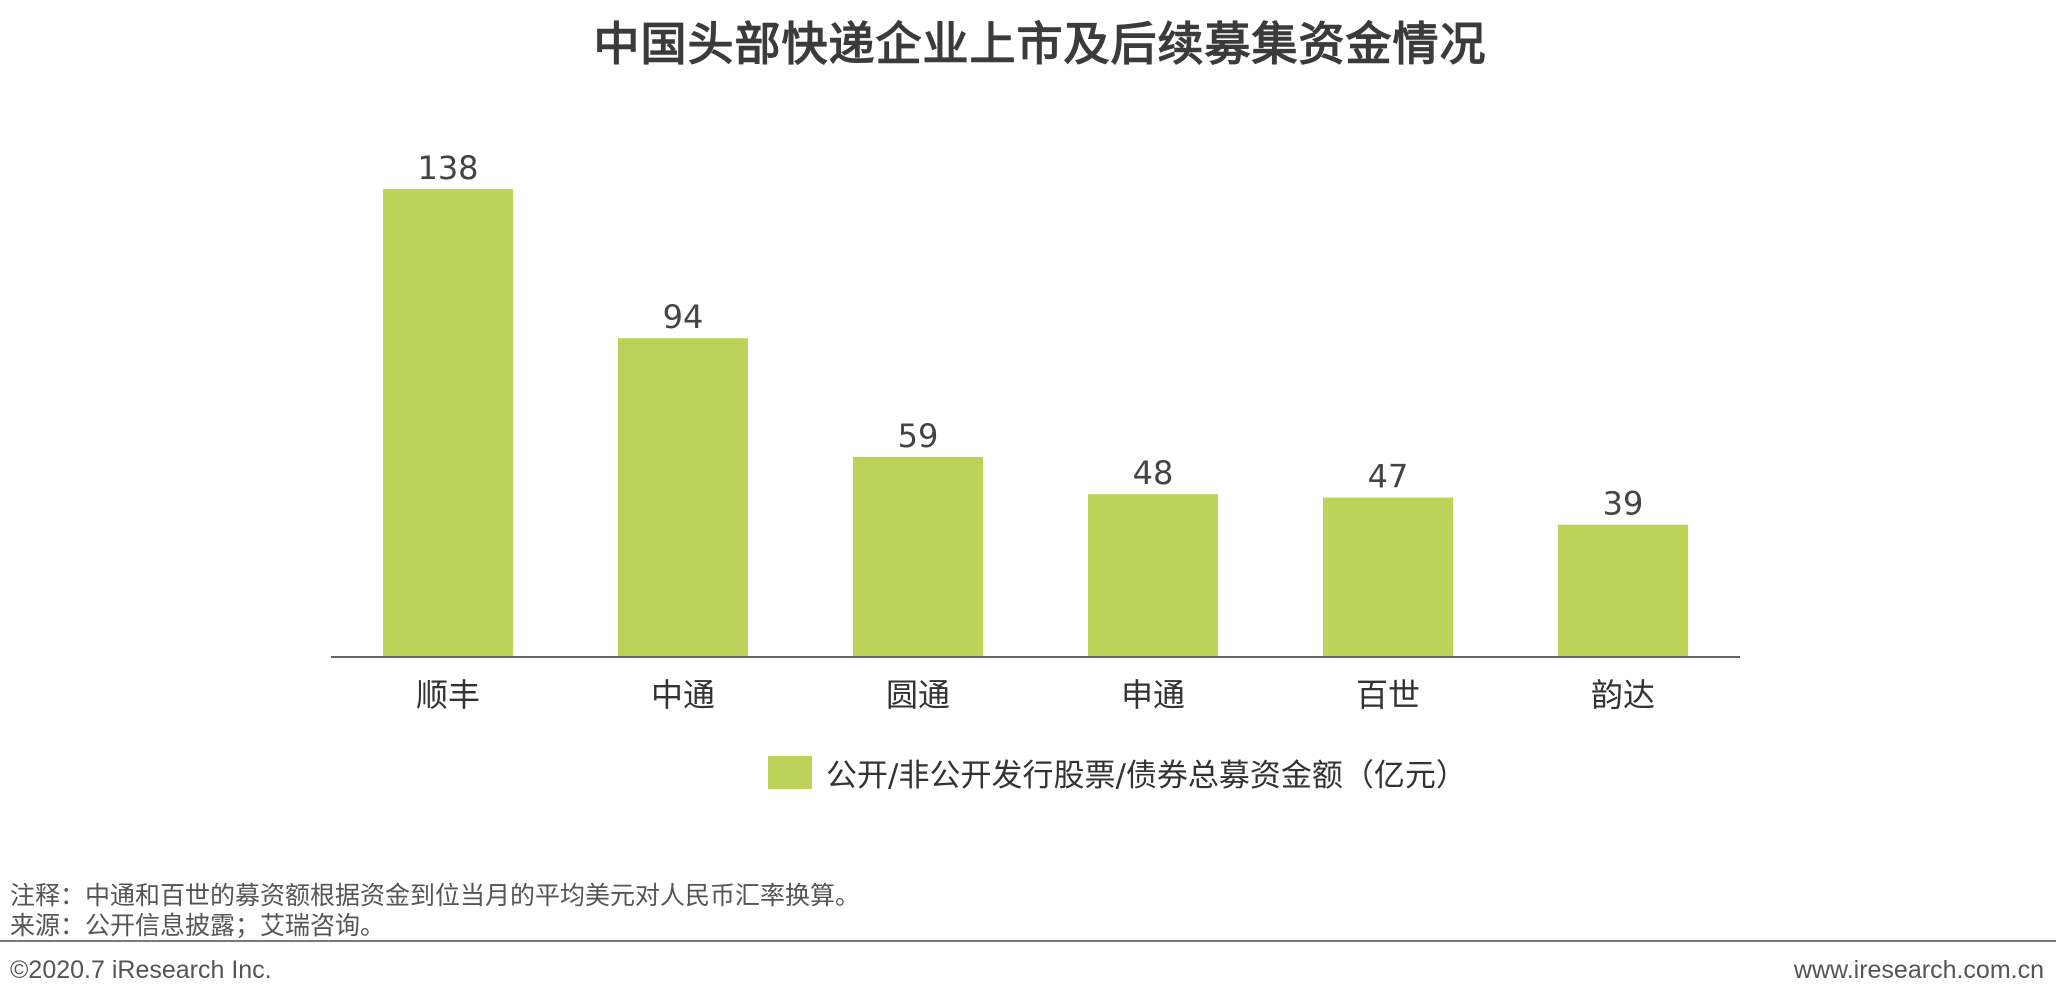 The width and height of the screenshot is (2056, 998). What do you see at coordinates (1146, 775) in the screenshot?
I see `legend-label: 公开/非公开发行股票/债券总募资金额（亿元）` at bounding box center [1146, 775].